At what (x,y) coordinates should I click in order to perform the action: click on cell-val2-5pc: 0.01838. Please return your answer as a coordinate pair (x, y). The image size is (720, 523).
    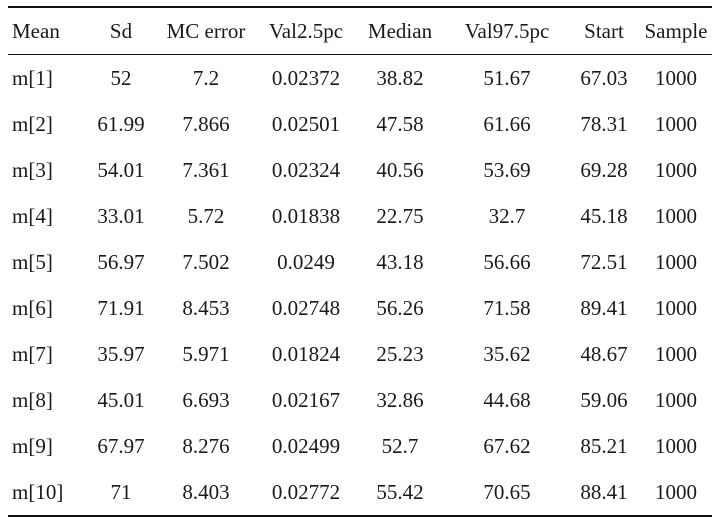
    Looking at the image, I should click on (306, 215).